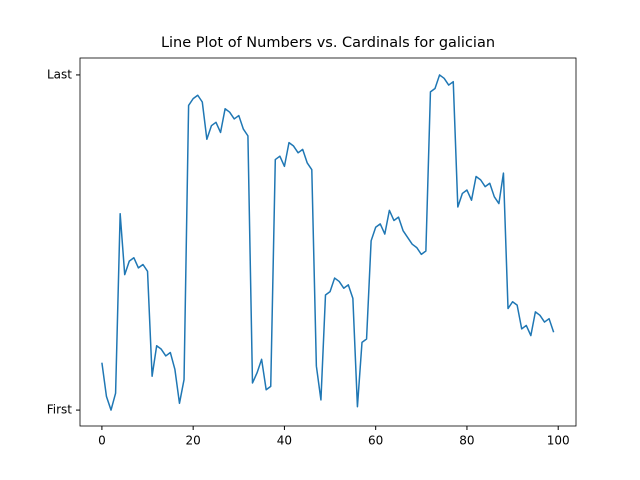 This screenshot has height=480, width=640. Describe the element at coordinates (558, 441) in the screenshot. I see `x-tick-label: 100` at that location.